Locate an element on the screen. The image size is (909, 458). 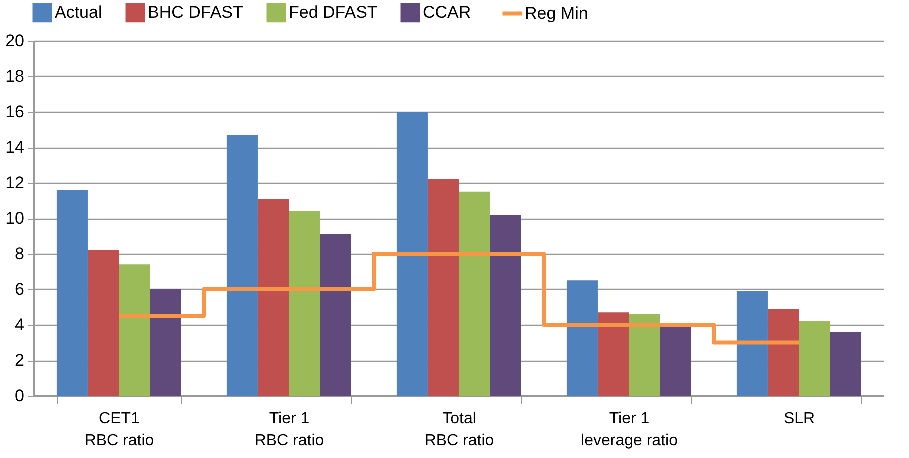
y-tick-label: 2 is located at coordinates (19, 360).